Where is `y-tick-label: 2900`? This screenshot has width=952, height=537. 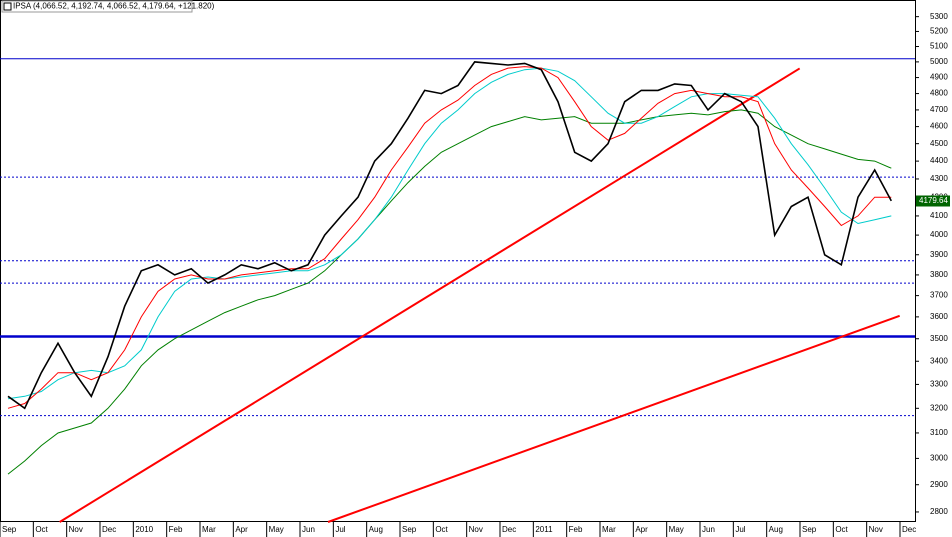 y-tick-label: 2900 is located at coordinates (939, 484).